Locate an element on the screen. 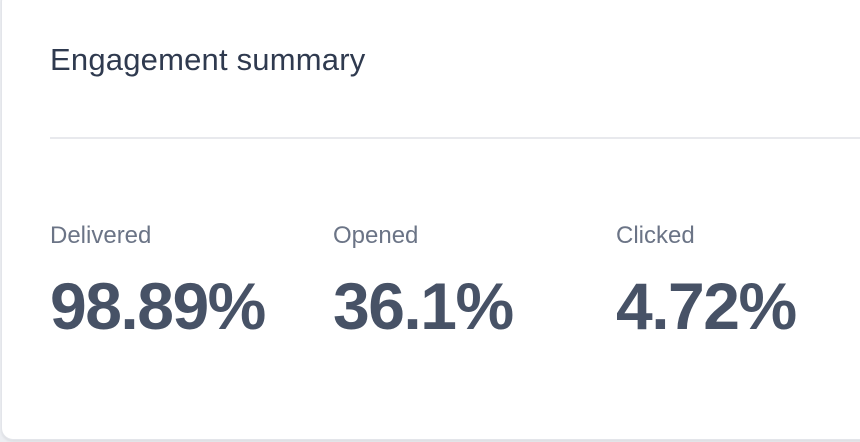 Image resolution: width=860 pixels, height=442 pixels. divider is located at coordinates (455, 138).